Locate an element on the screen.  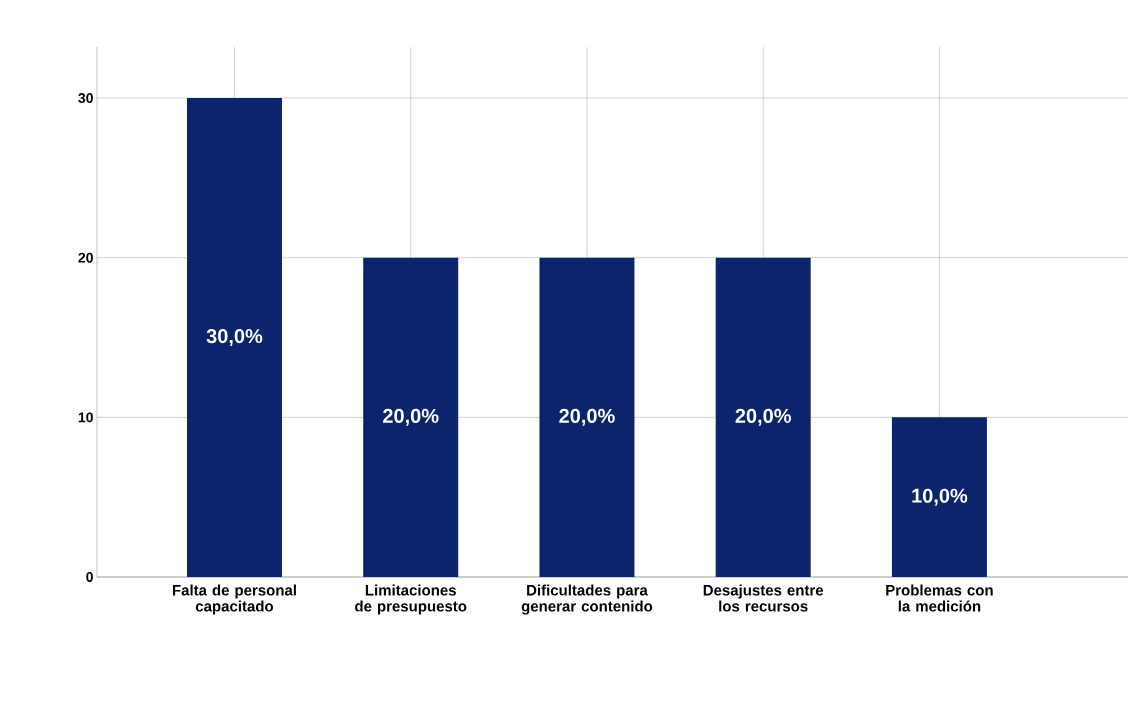
x-tick-label: Falta de personal capacitado is located at coordinates (234, 599).